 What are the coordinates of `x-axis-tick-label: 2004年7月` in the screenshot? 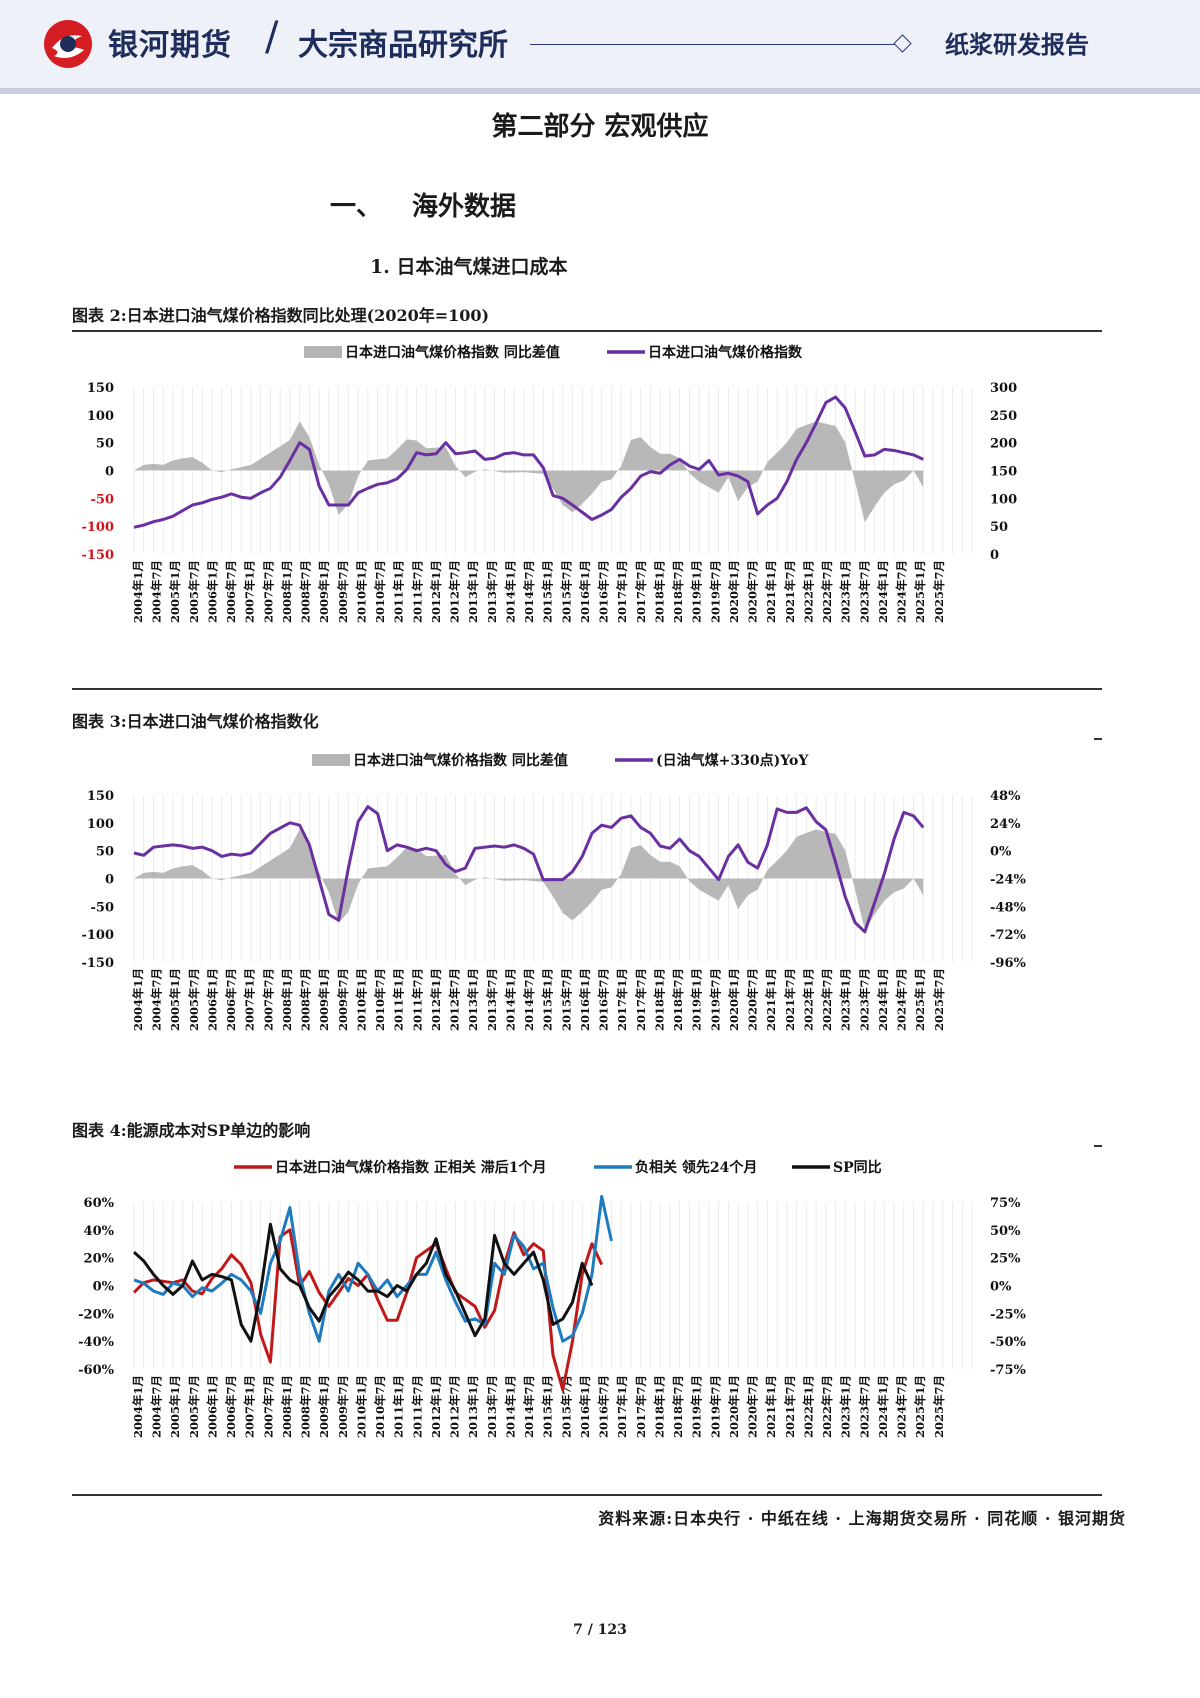 It's located at (157, 591).